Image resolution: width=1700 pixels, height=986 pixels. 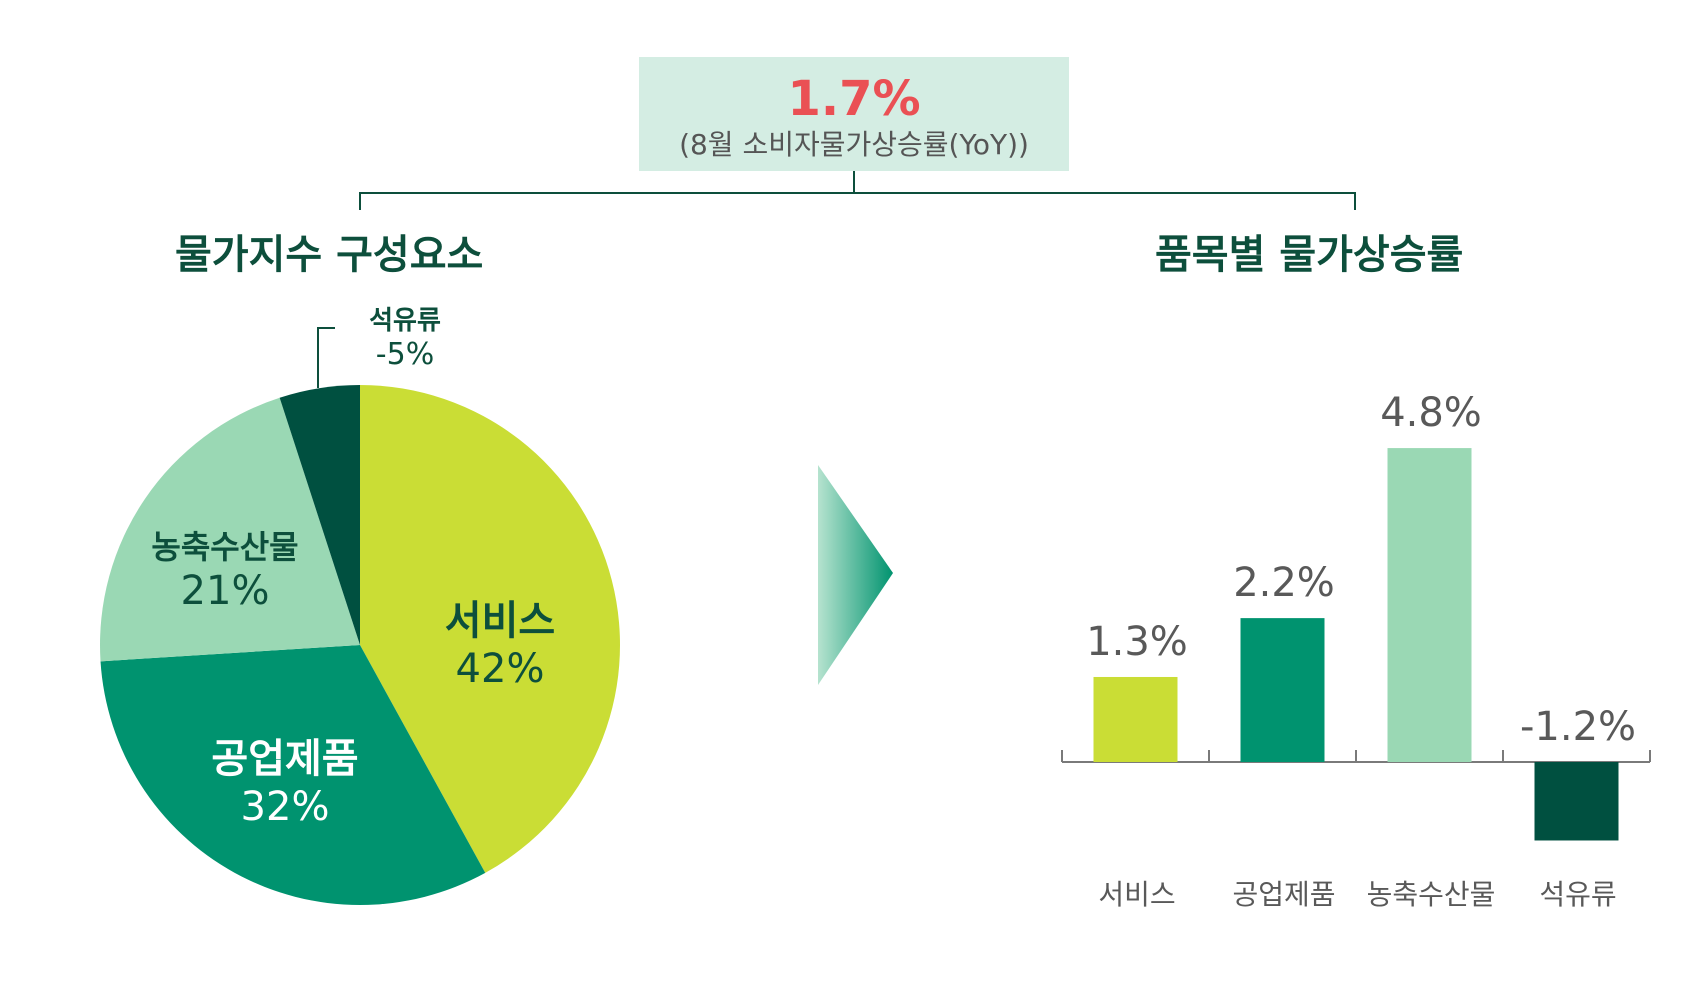 I want to click on arrow-icon, so click(x=855, y=575).